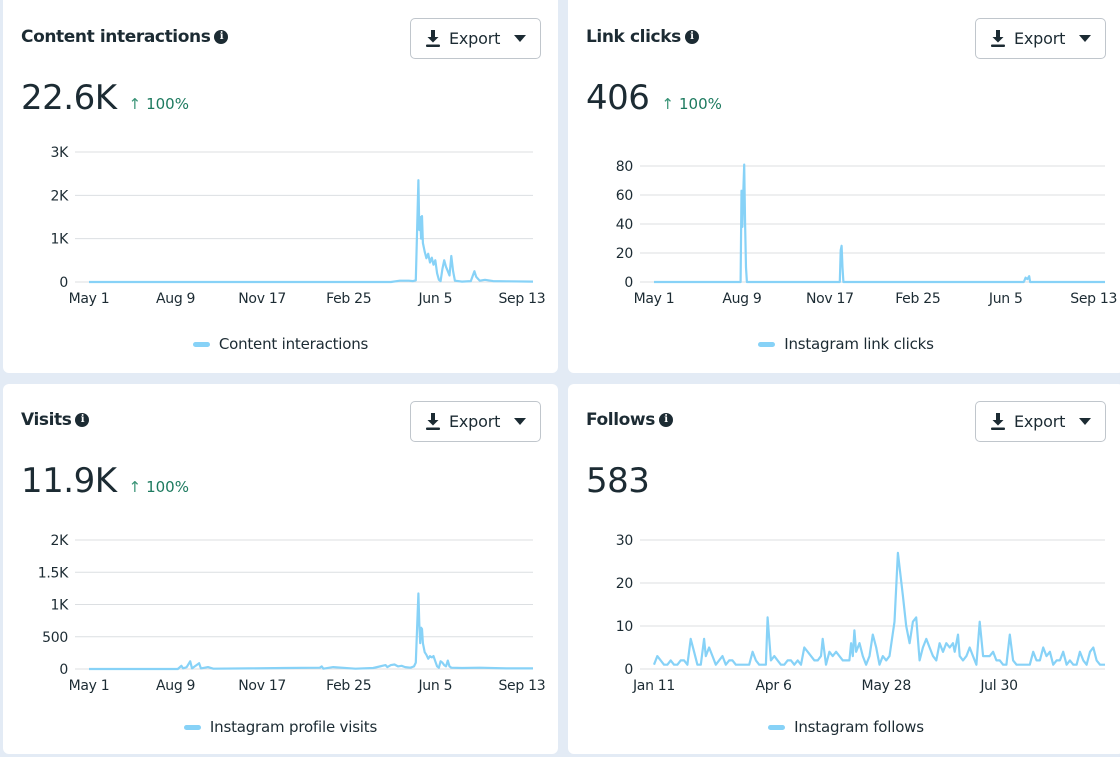 The height and width of the screenshot is (757, 1120). I want to click on follows-chart: 0 10 20 30 Jan 11 Apr 6 May 28 Jul 30, so click(861, 613).